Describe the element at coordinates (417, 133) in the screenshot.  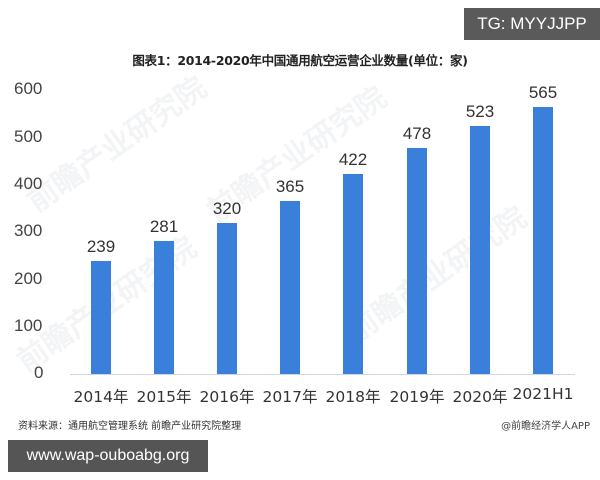
I see `data-label: 478` at that location.